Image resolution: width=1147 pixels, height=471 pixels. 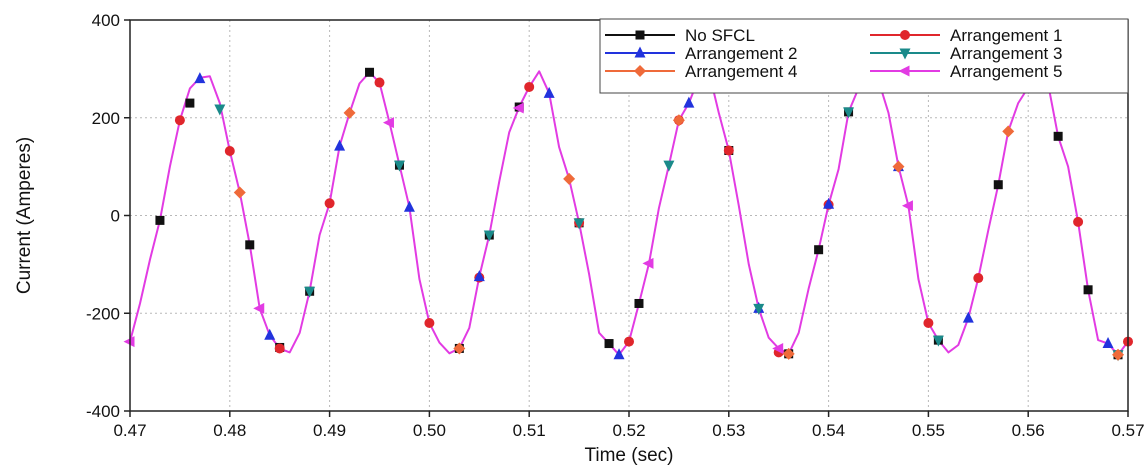 I want to click on legend-item: No SFCL, so click(x=680, y=35).